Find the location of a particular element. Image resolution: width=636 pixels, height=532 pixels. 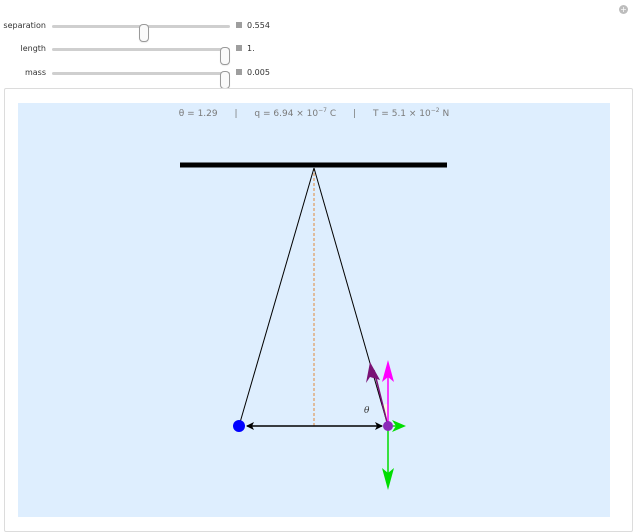

right-ball is located at coordinates (388, 426).